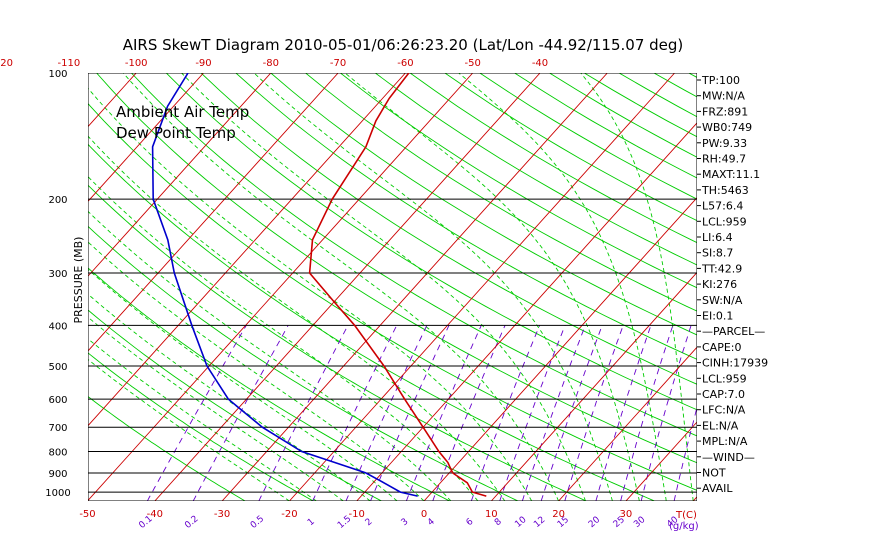  What do you see at coordinates (87, 514) in the screenshot?
I see `bottom-temp-tick-label: -50` at bounding box center [87, 514].